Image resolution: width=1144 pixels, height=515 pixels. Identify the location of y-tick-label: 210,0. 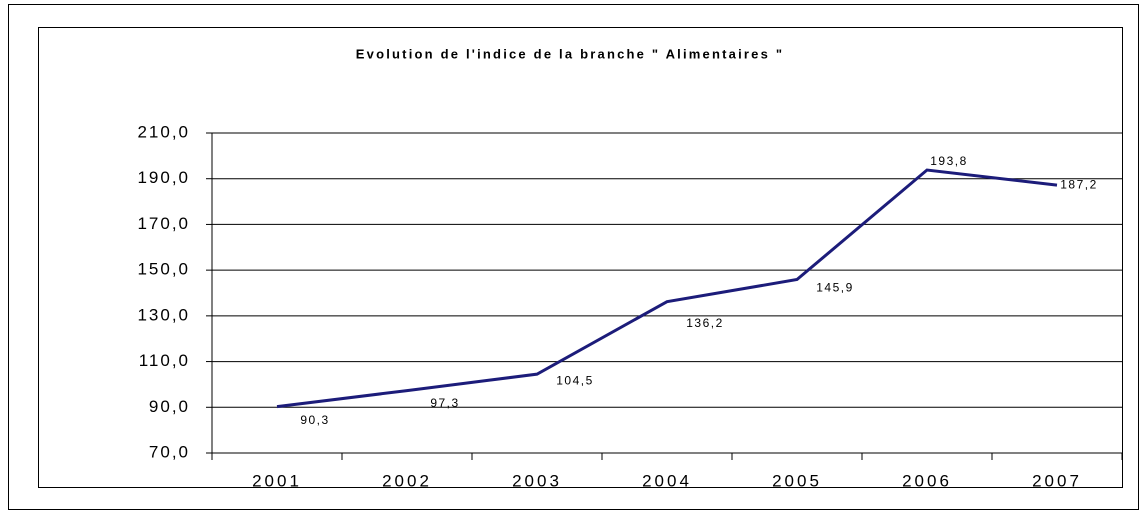
(163, 131).